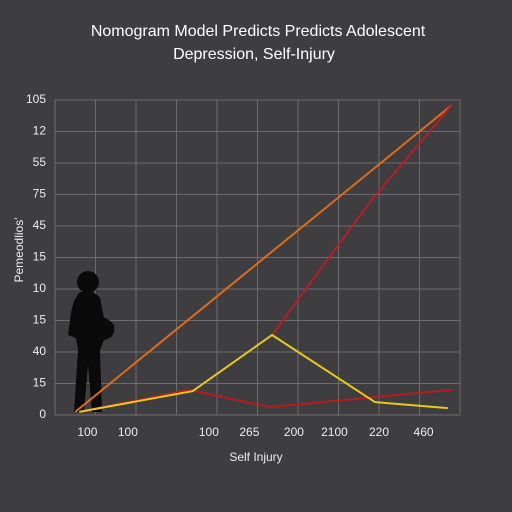 This screenshot has height=512, width=512. What do you see at coordinates (40, 162) in the screenshot?
I see `y-tick-label: 55` at bounding box center [40, 162].